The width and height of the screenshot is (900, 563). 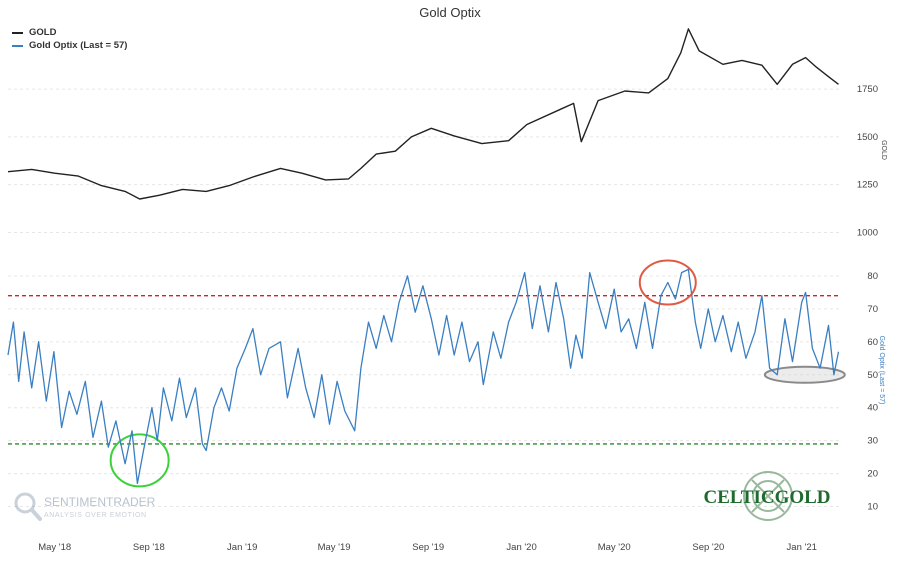 What do you see at coordinates (883, 150) in the screenshot?
I see `gold-axis-title: GOLD` at bounding box center [883, 150].